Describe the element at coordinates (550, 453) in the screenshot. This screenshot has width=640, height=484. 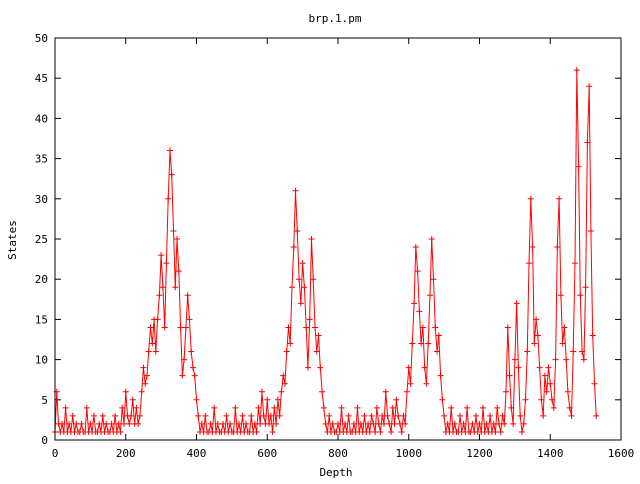
I see `x-tick-label: 1400` at that location.